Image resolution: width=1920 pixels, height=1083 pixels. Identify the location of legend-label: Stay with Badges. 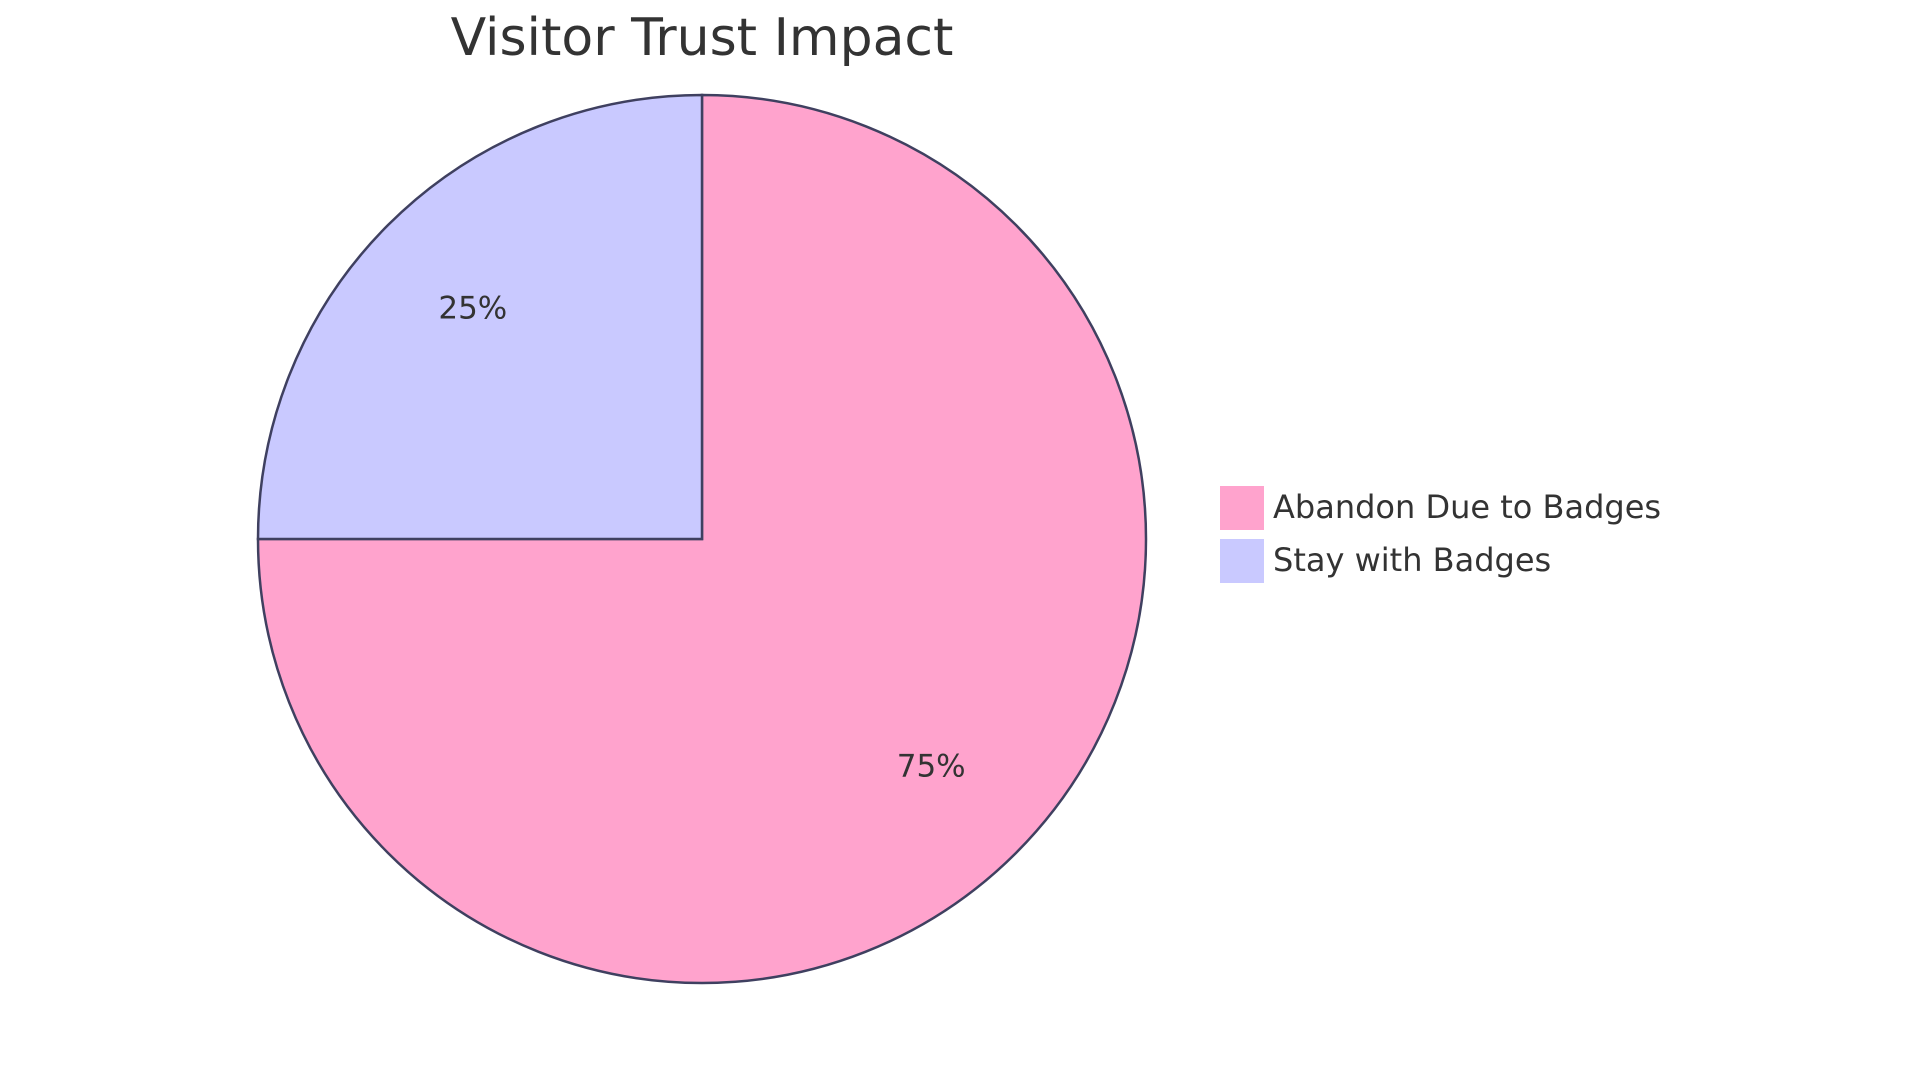
(1412, 560).